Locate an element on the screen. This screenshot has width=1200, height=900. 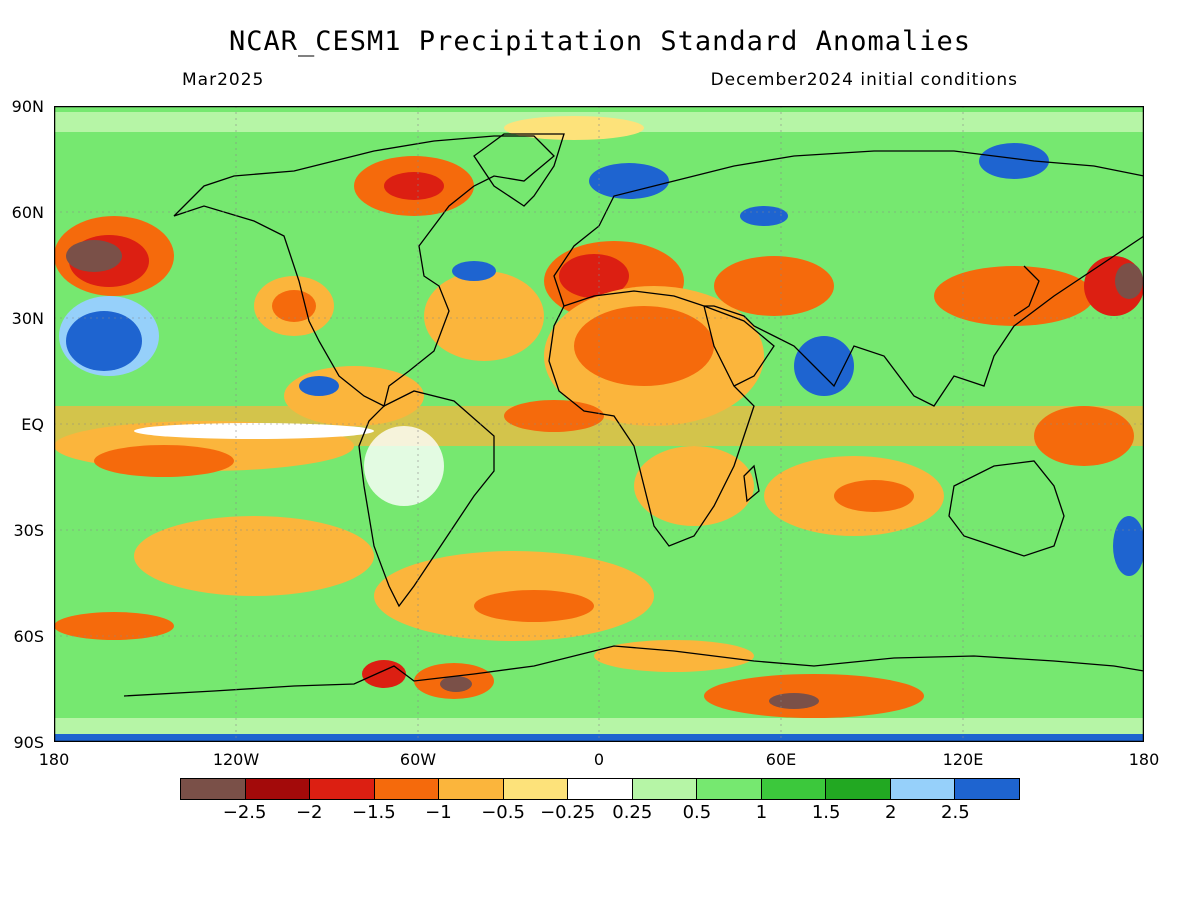
lon-label-180e: 180 is located at coordinates (1144, 759).